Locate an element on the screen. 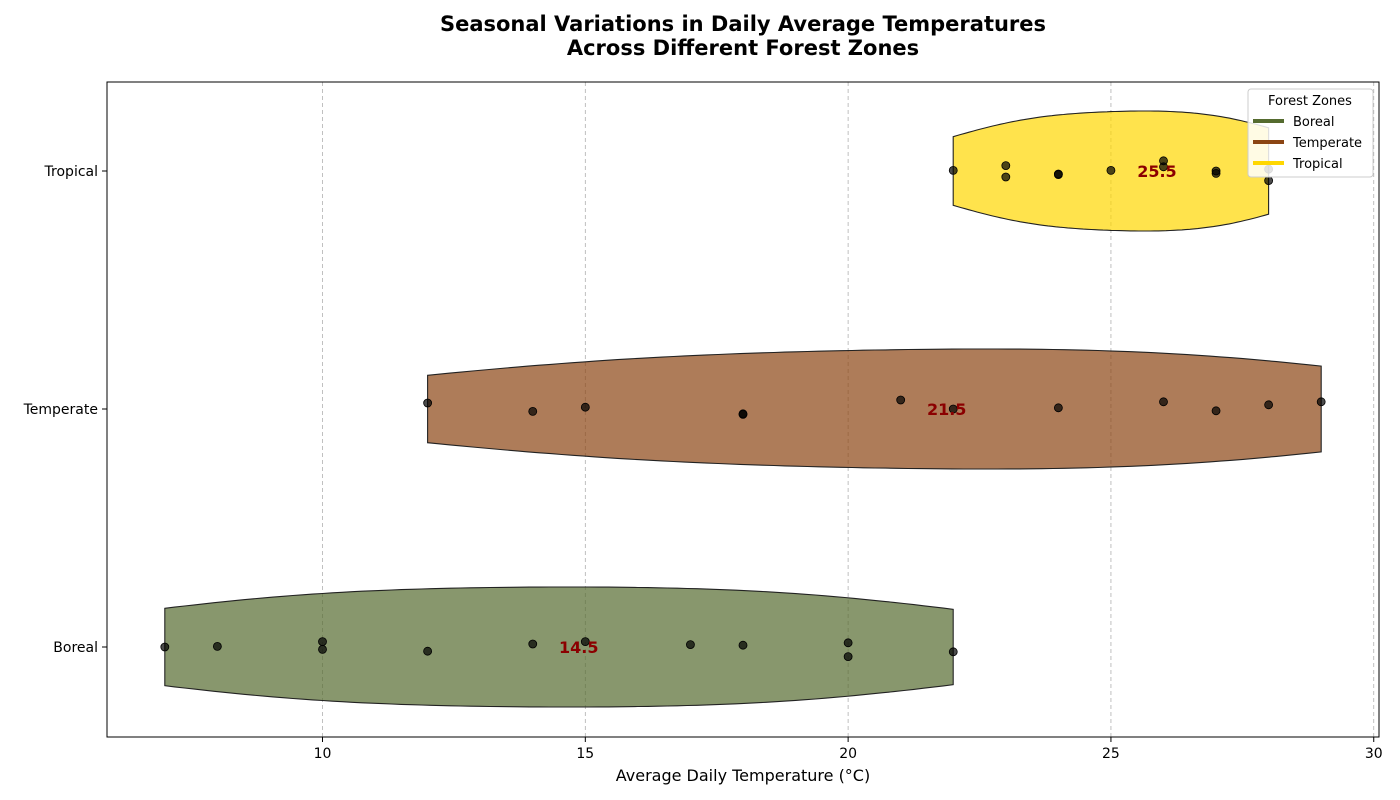  legend-label-temperate: Temperate is located at coordinates (1327, 143).